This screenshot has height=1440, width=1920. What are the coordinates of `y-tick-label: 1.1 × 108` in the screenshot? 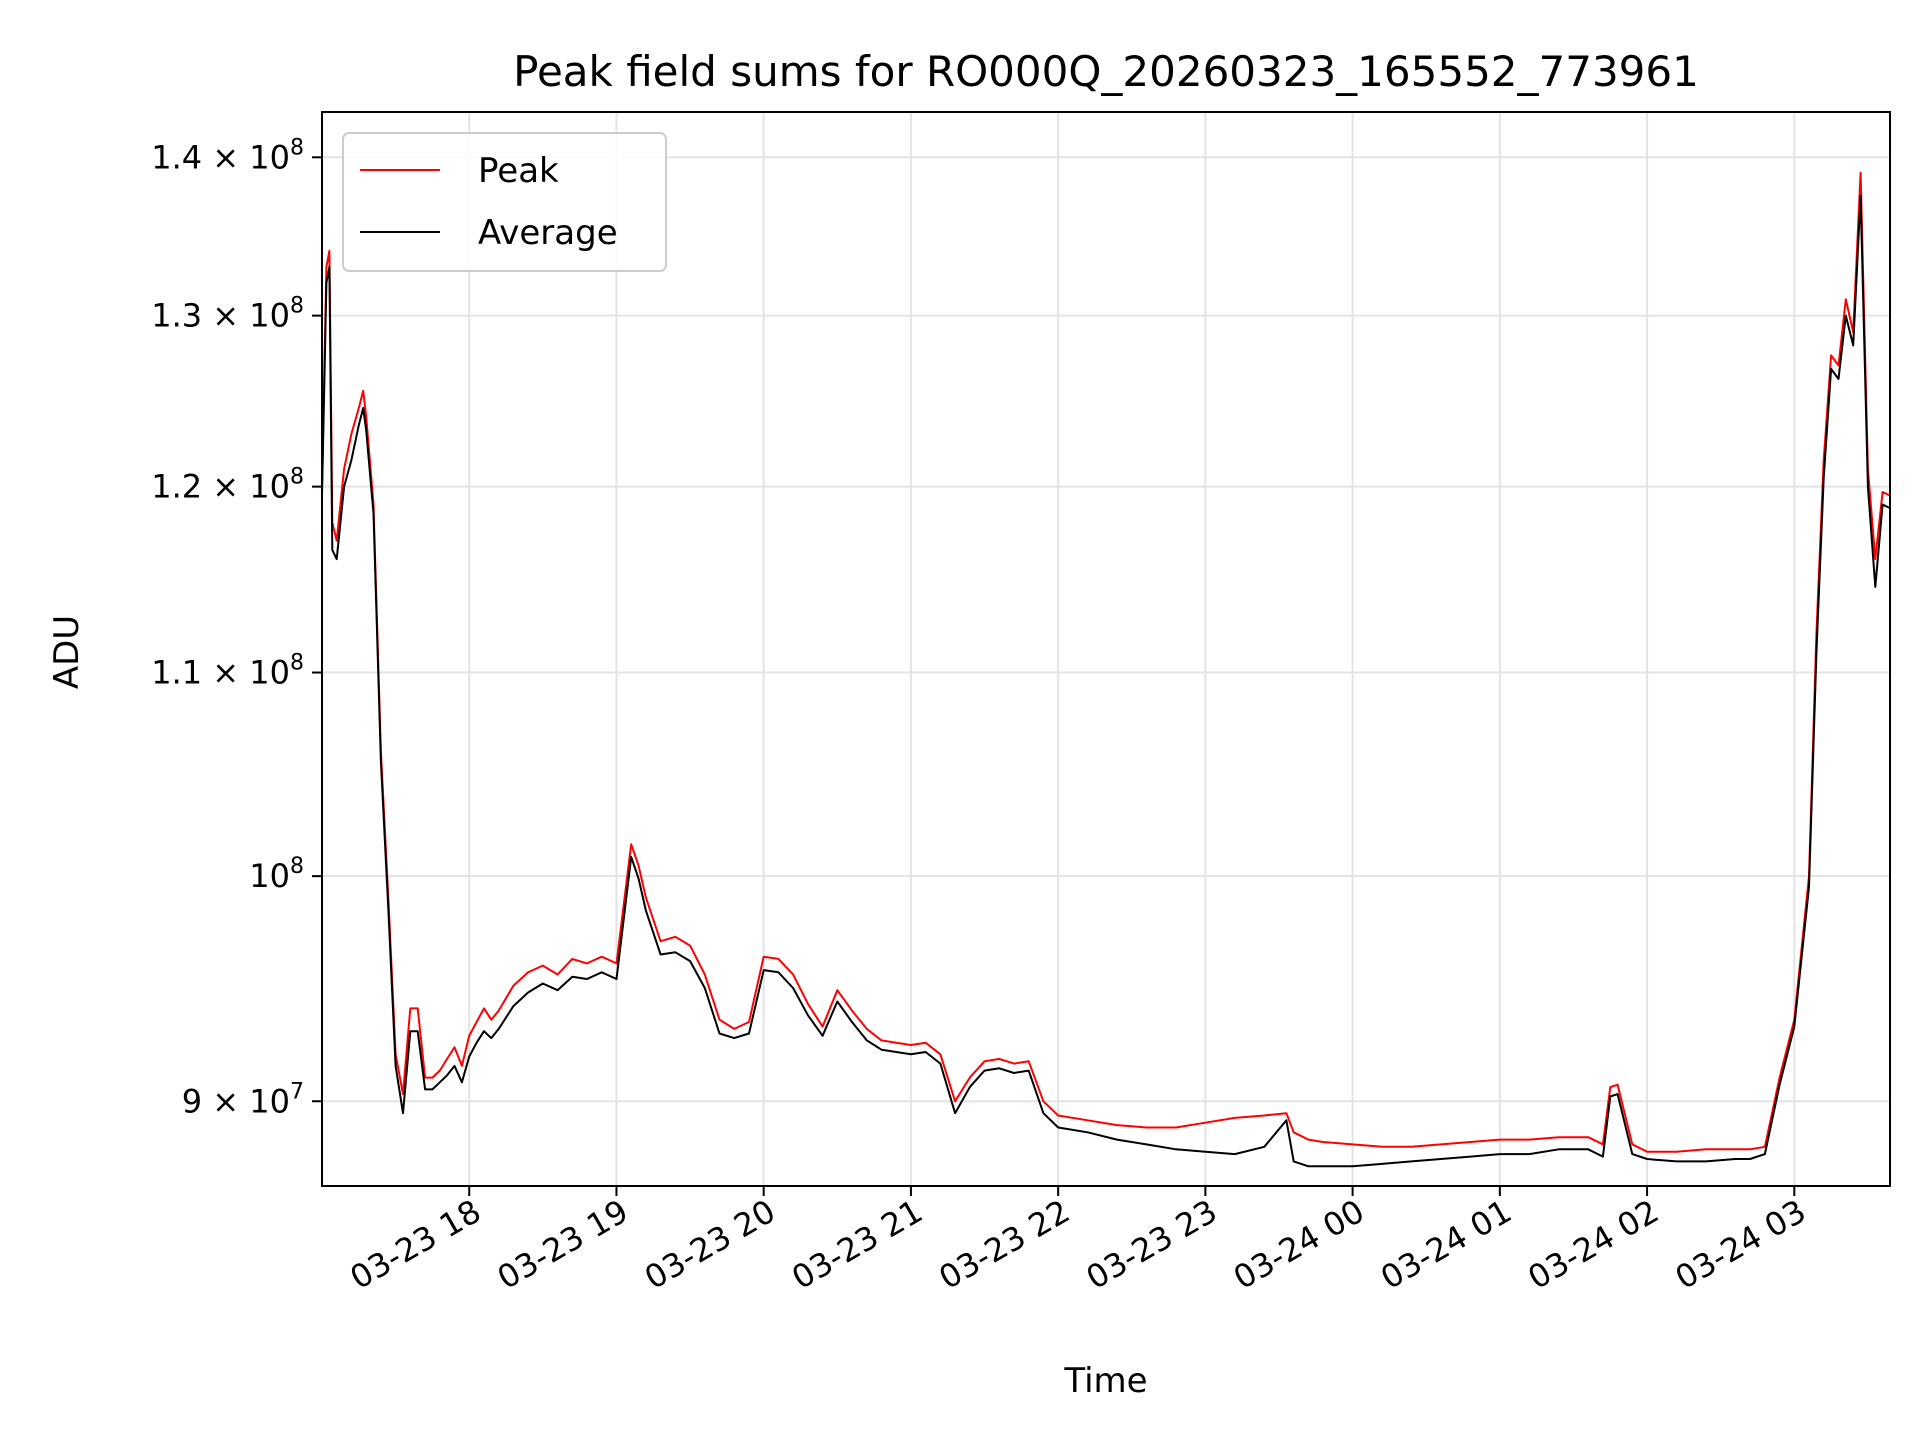 It's located at (227, 671).